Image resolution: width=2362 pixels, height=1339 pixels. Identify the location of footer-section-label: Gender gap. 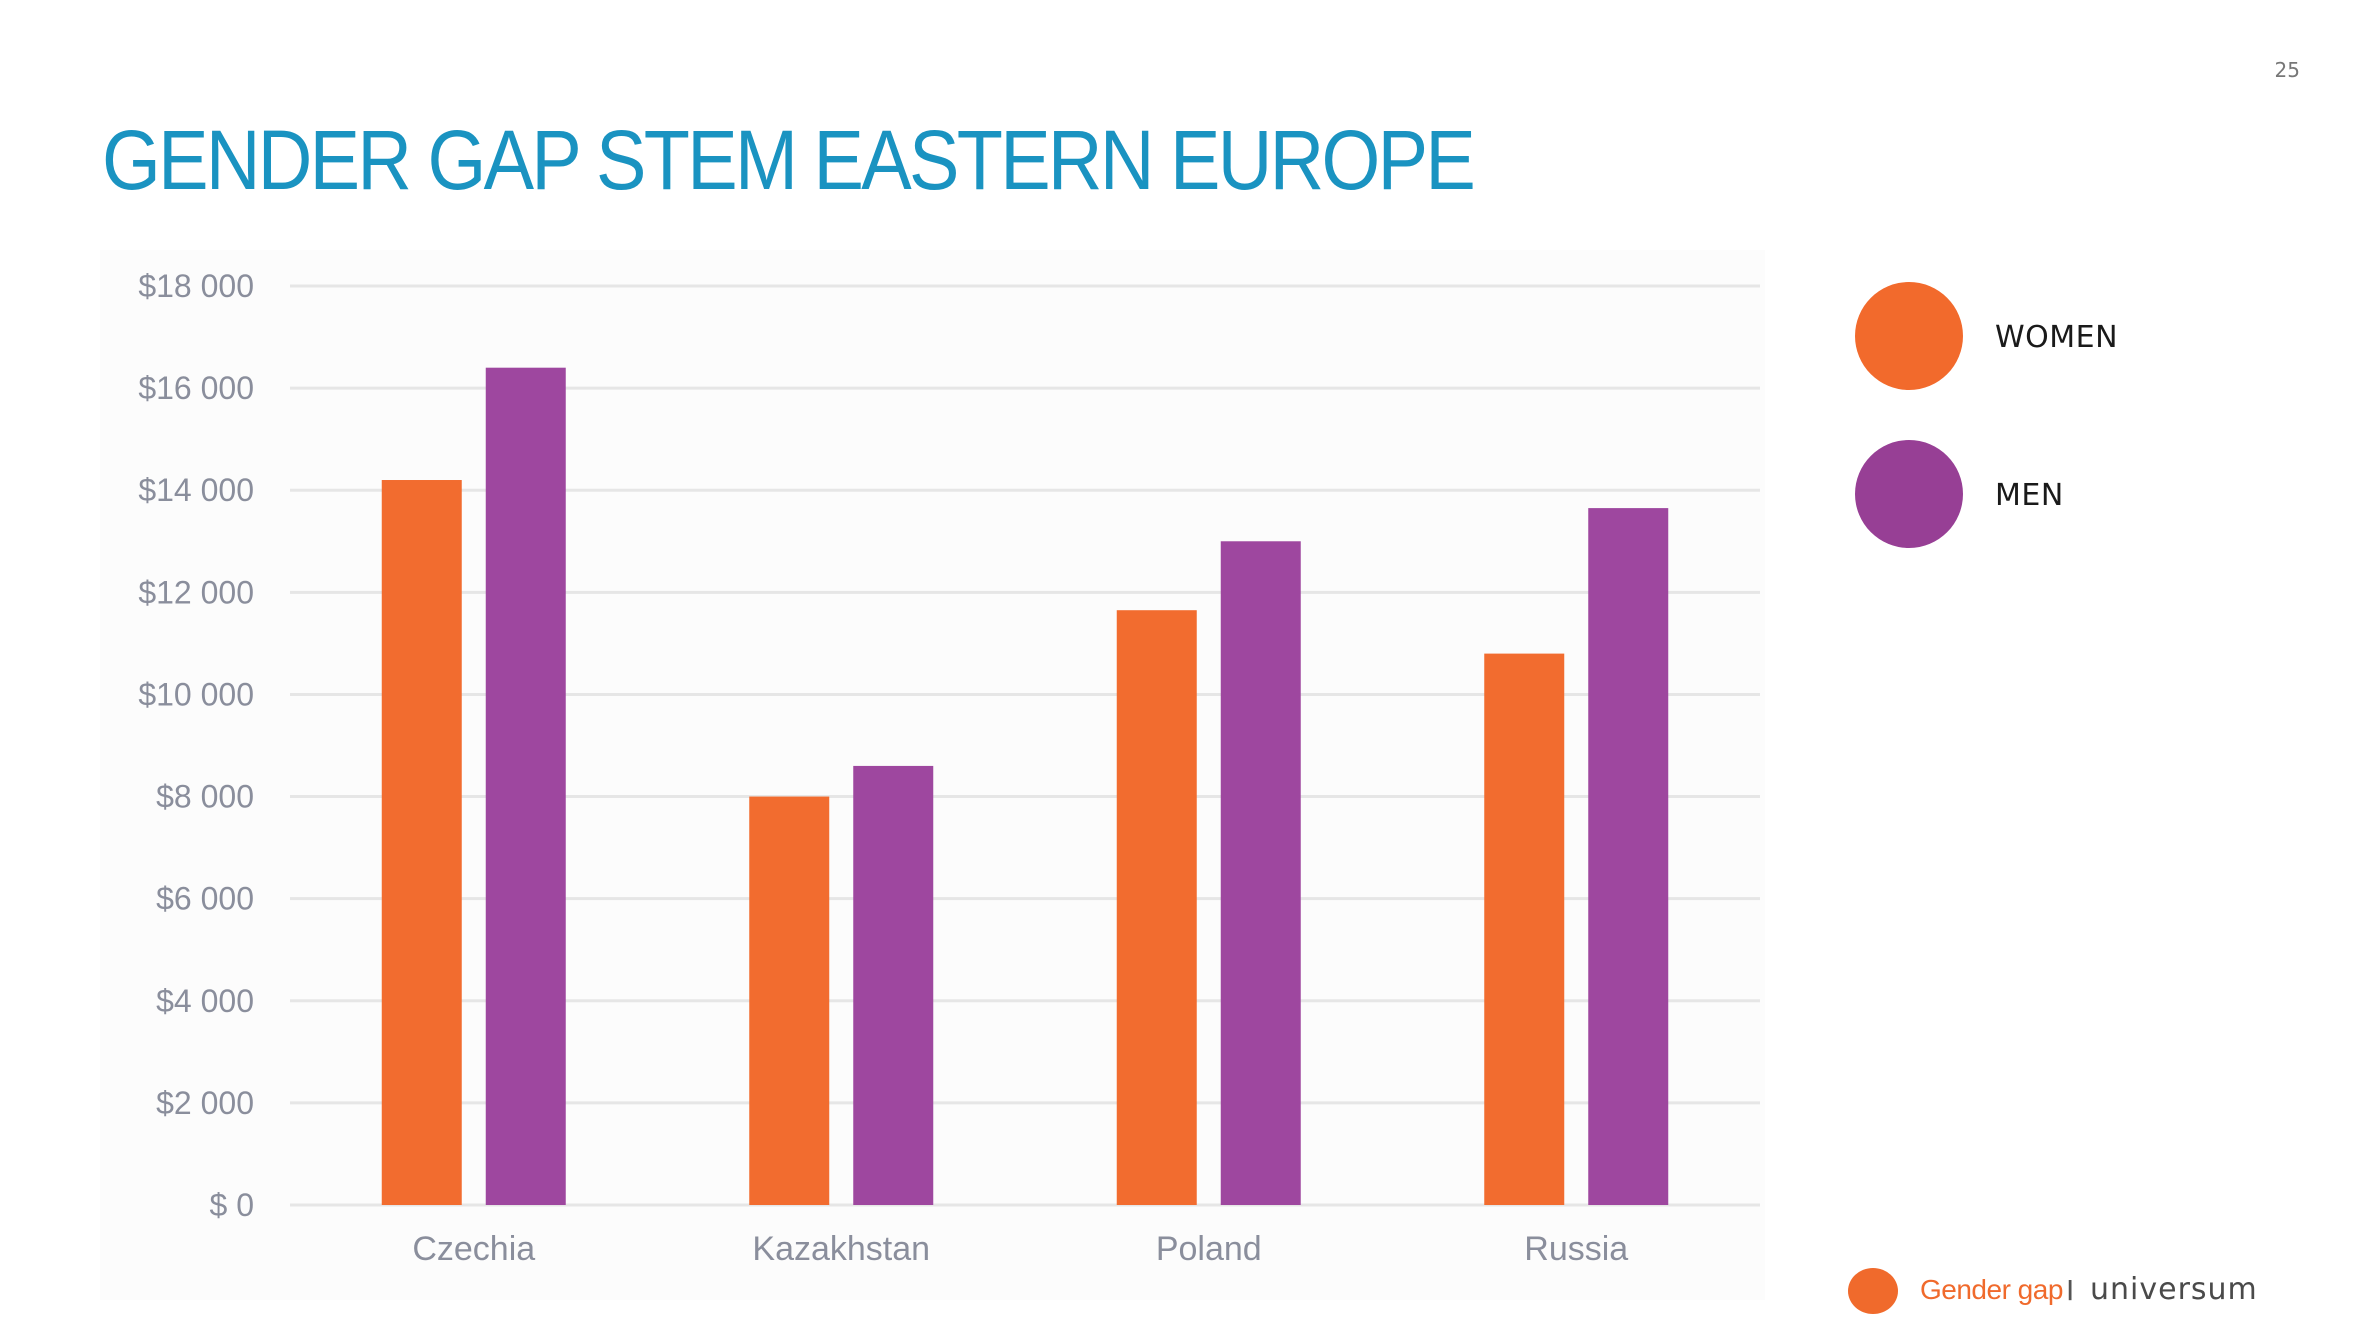
(1991, 1289).